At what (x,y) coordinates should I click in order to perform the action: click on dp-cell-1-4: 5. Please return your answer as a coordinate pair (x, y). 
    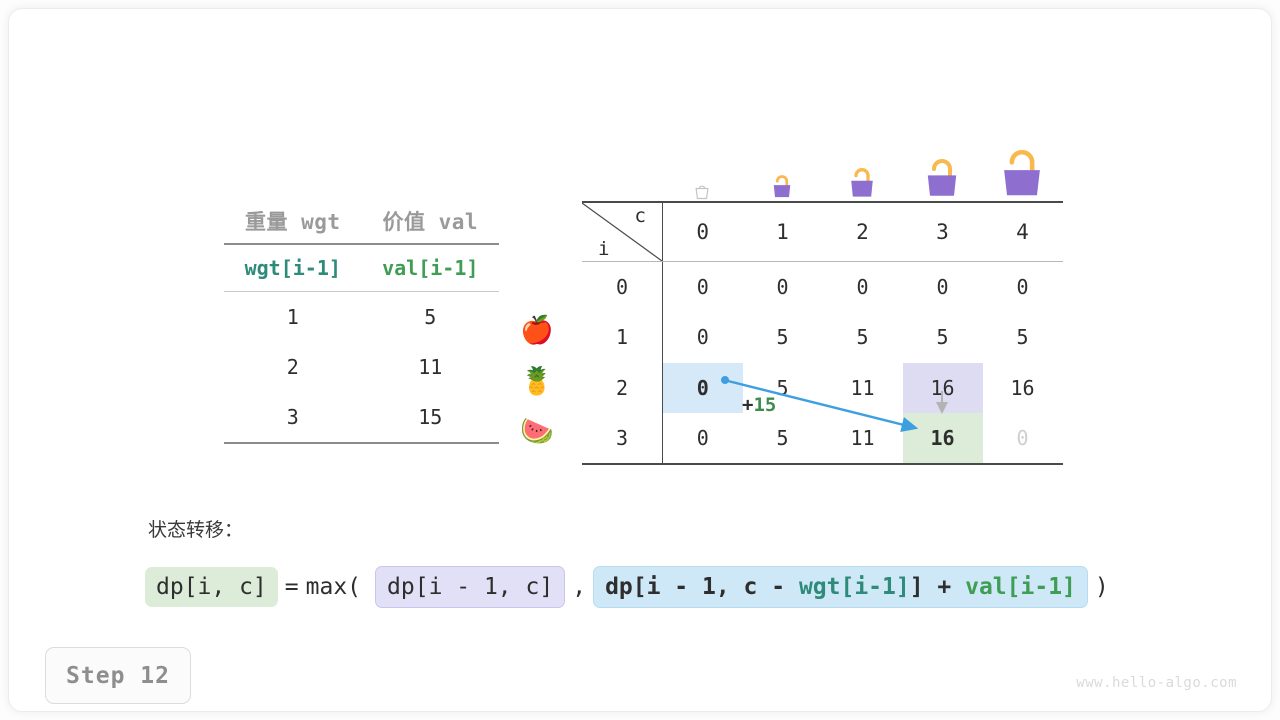
    Looking at the image, I should click on (1022, 337).